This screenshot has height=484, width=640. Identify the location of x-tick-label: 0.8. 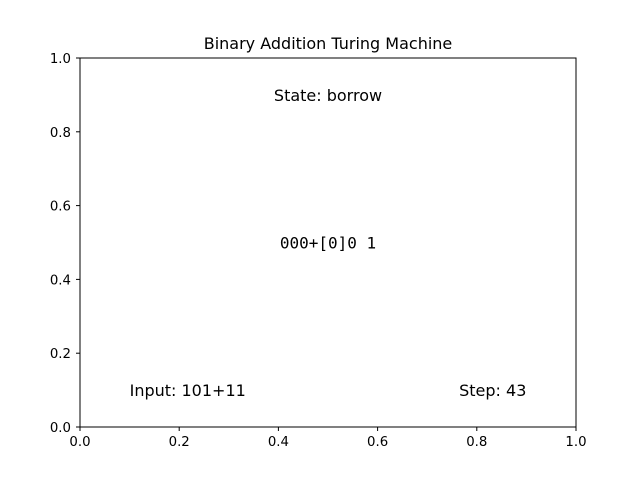
(476, 442).